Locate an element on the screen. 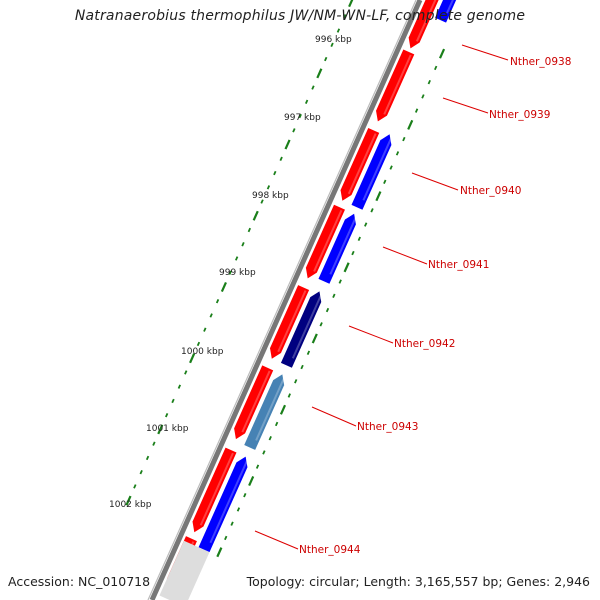 This screenshot has height=600, width=600. scale-label-1002: 1002 kbp is located at coordinates (130, 505).